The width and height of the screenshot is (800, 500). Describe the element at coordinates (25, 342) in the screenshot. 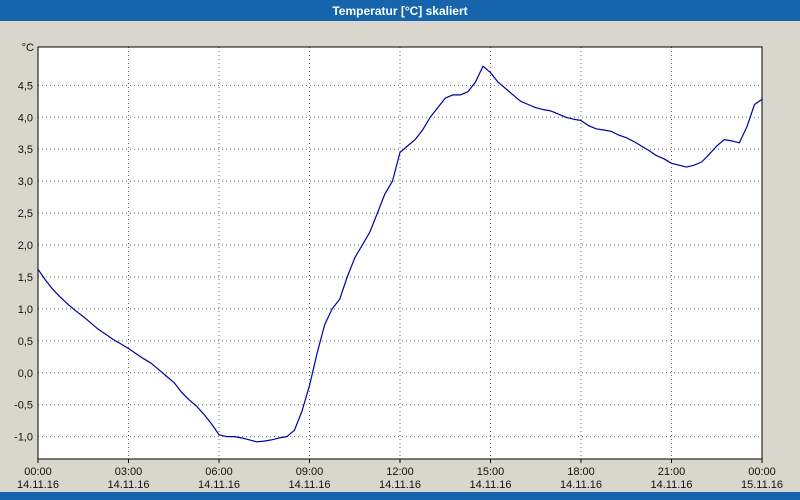

I see `y-tick-label: 0,5` at that location.